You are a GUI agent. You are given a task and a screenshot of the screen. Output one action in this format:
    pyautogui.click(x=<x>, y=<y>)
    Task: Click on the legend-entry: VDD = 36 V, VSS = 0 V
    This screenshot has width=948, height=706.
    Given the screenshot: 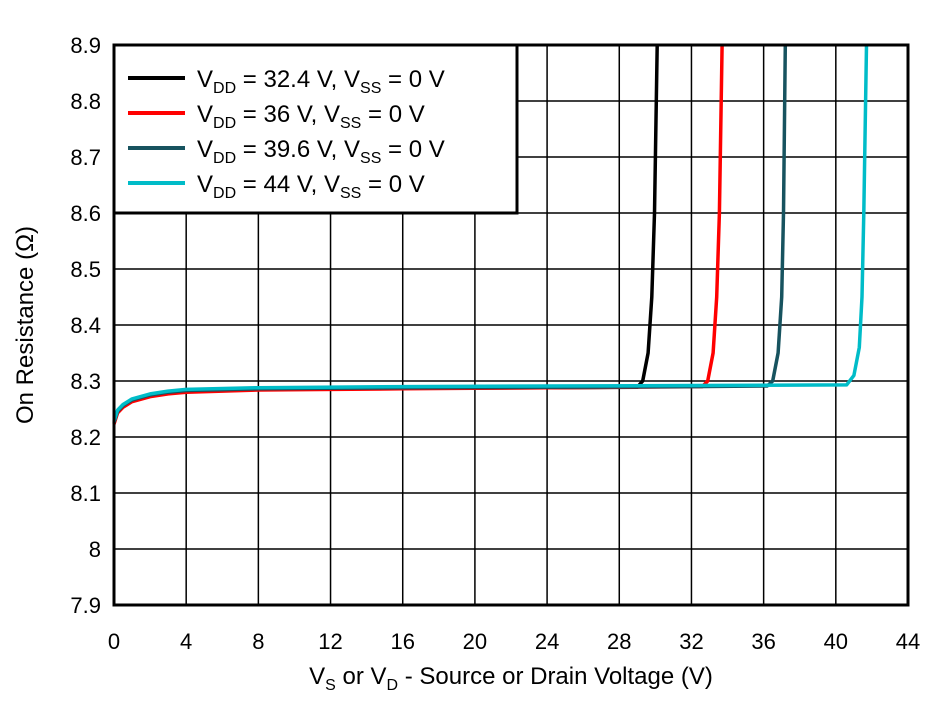 What is the action you would take?
    pyautogui.click(x=311, y=116)
    